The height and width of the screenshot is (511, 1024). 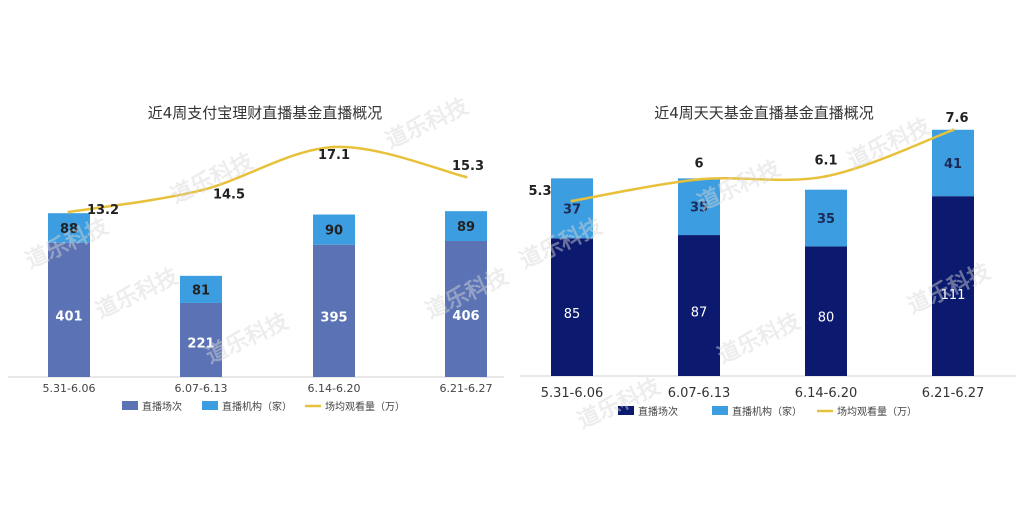 I want to click on data-label-live-sessions: 87, so click(x=699, y=313).